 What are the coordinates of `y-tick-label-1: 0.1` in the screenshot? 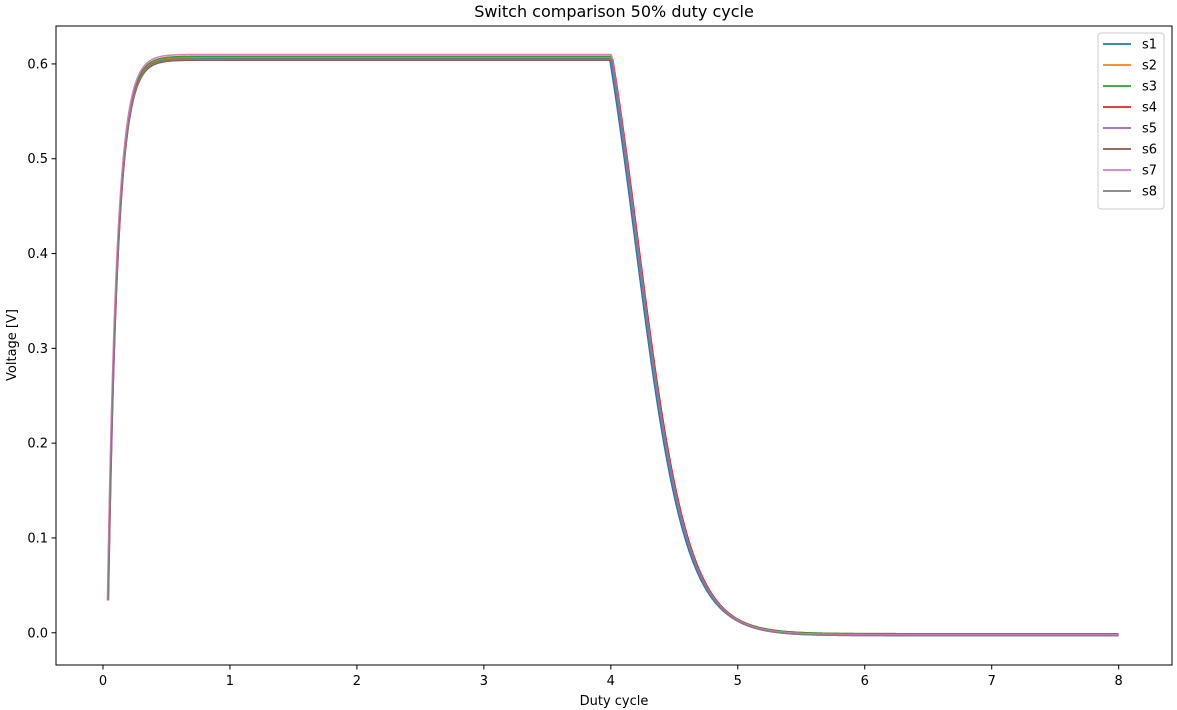 It's located at (37, 538).